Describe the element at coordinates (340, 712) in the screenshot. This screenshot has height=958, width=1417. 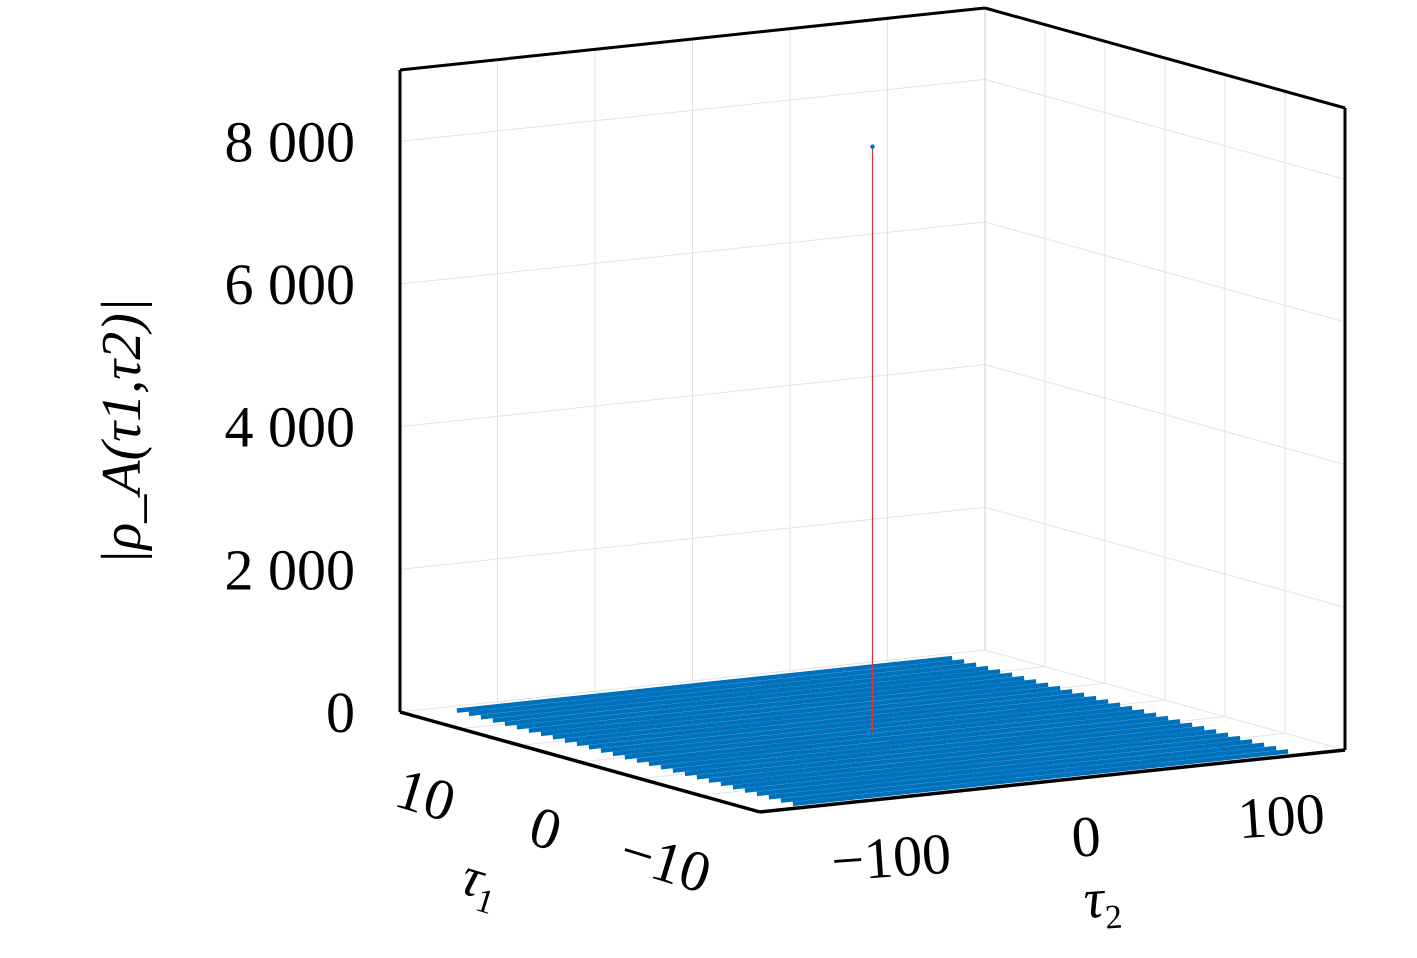
I see `z-tick-label: 0` at that location.